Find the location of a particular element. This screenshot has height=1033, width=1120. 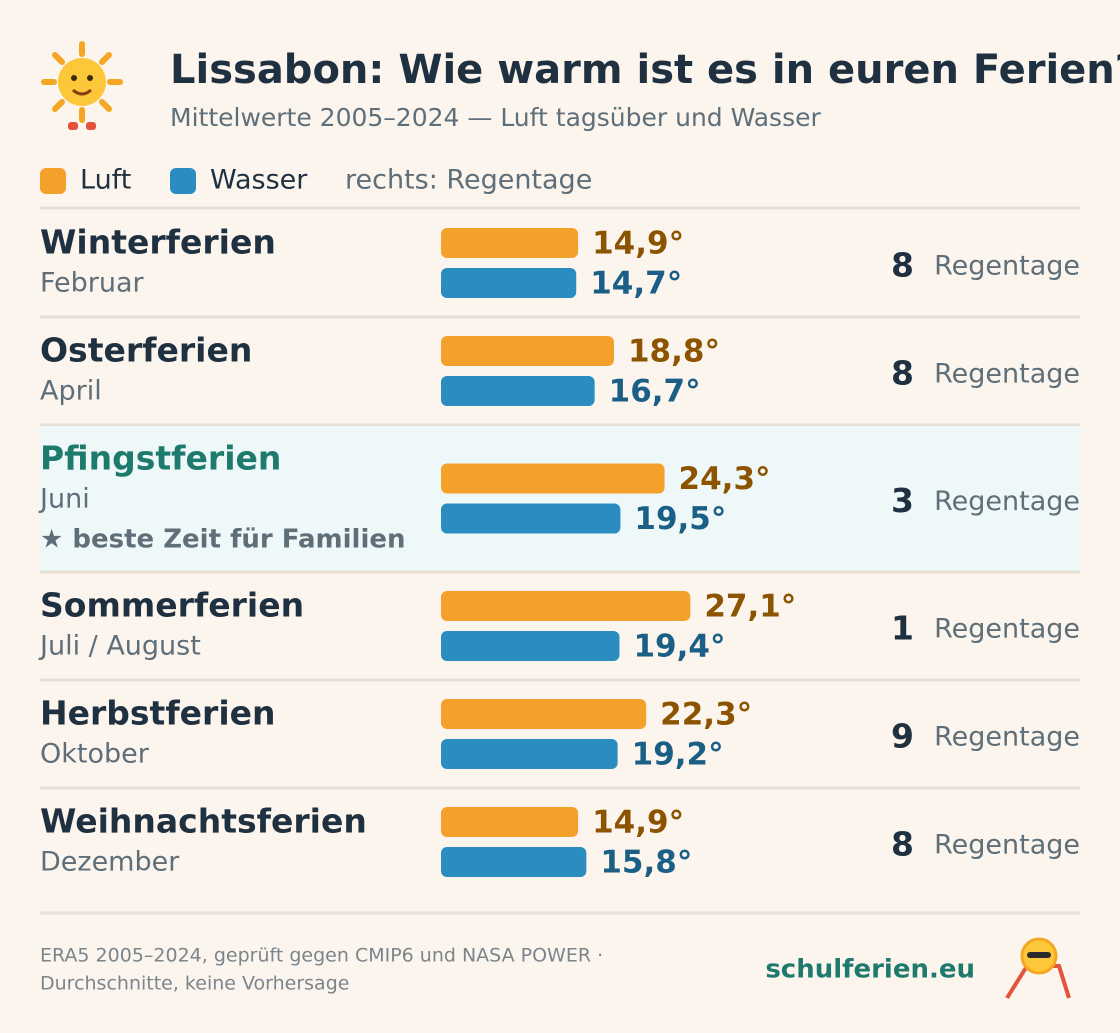

value-label: 16,7° is located at coordinates (655, 392).